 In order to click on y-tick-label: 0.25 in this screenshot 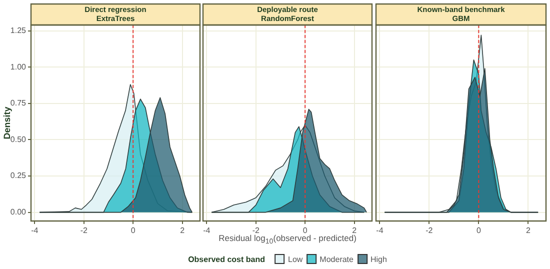, I will do `click(18, 175)`.